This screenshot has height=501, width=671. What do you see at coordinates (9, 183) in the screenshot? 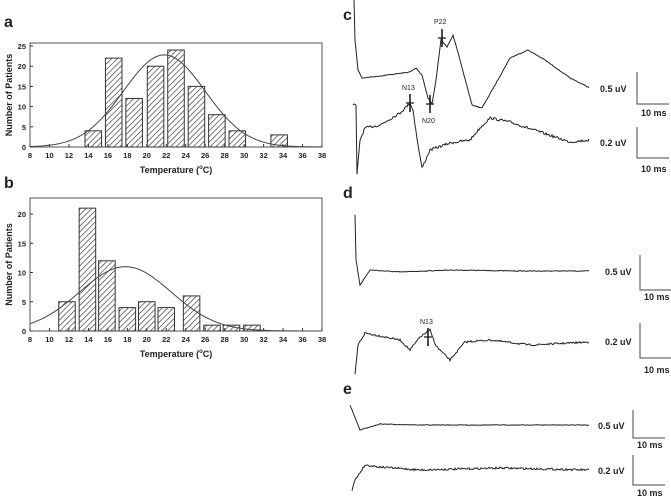
I see `panel-label-b: b` at bounding box center [9, 183].